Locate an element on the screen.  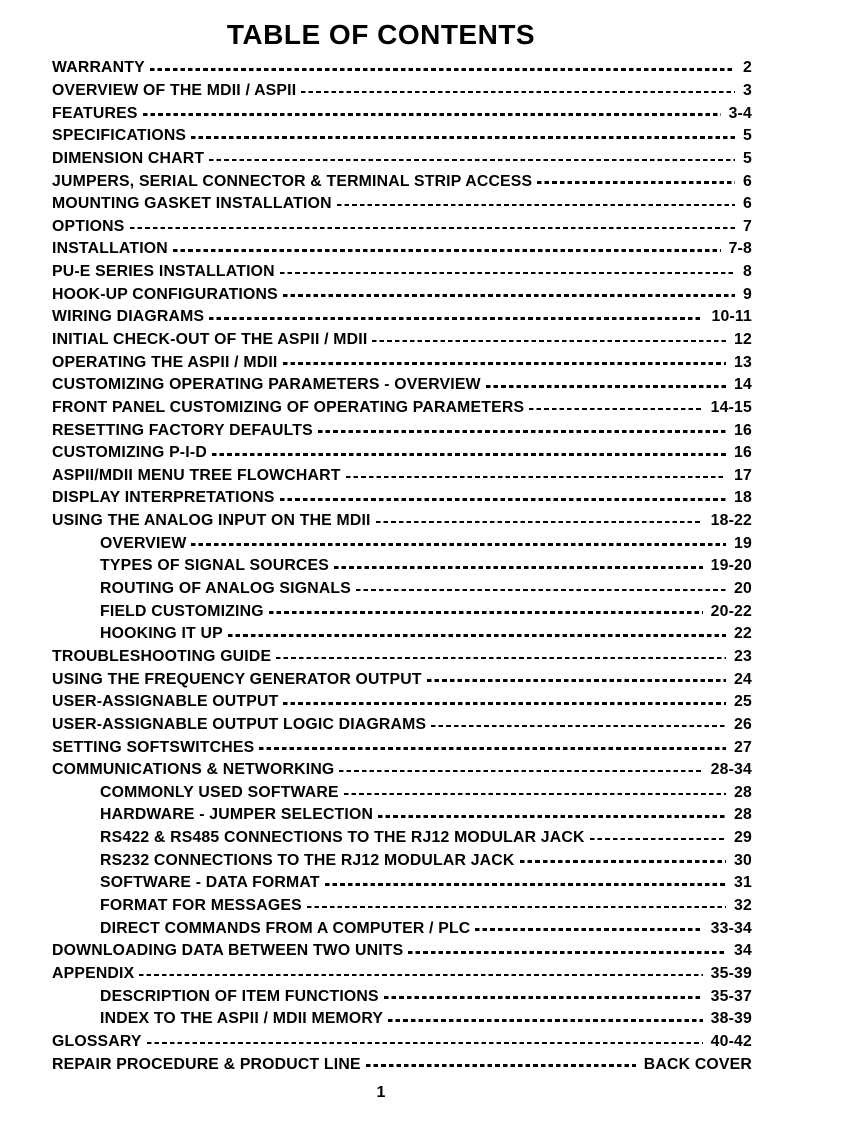
toc-entry-label: DISPLAY INTERPRETATIONS is located at coordinates (163, 498).